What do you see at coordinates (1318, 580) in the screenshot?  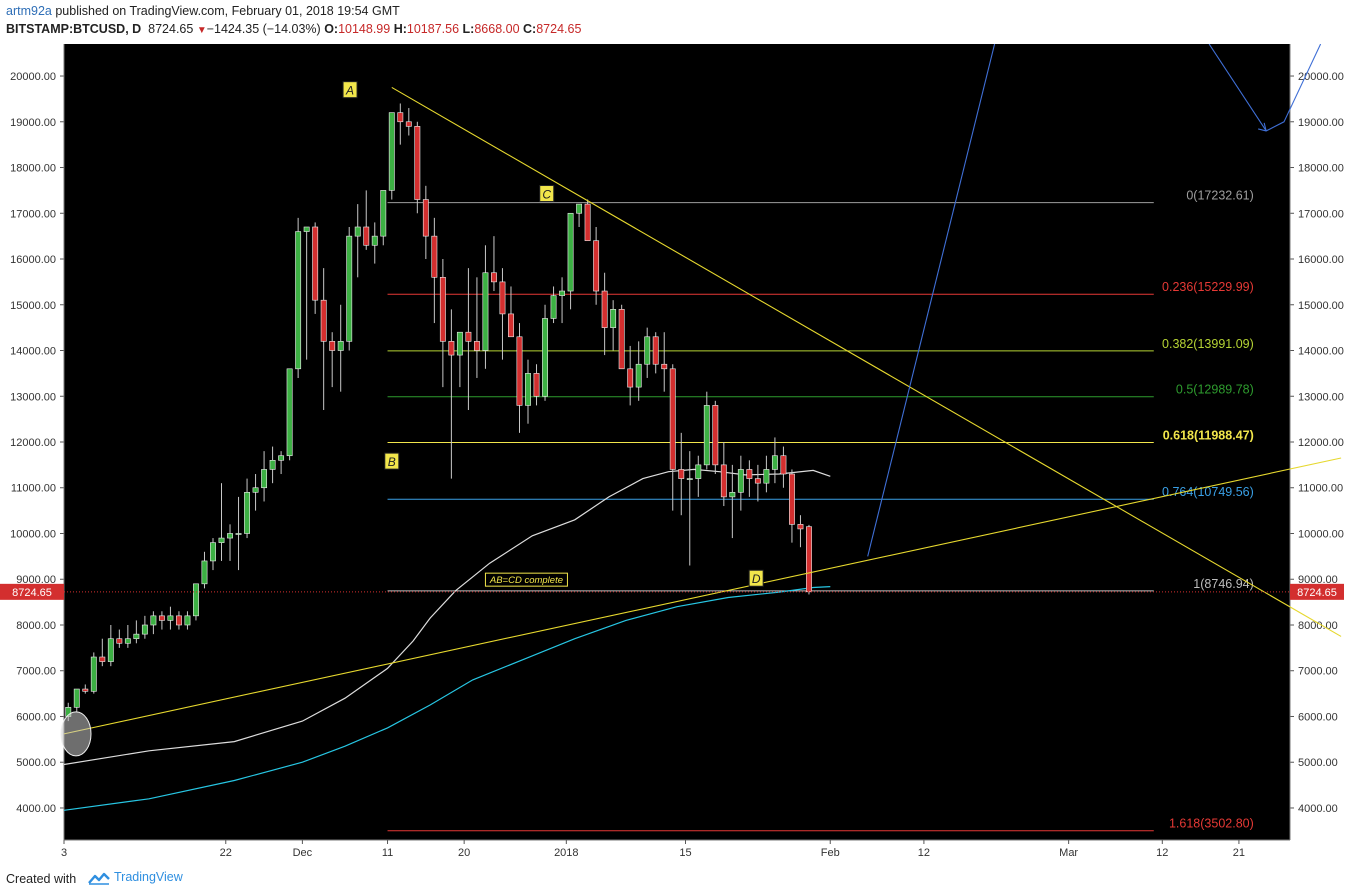 I see `y-tick-label-right: 9000.00` at bounding box center [1318, 580].